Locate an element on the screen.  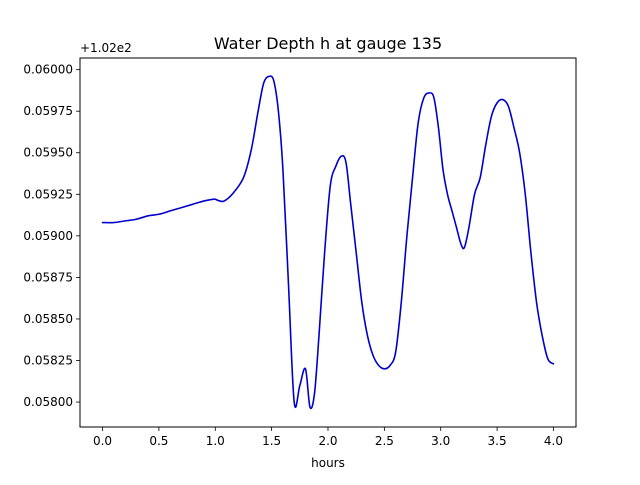
x-tick-label: 1.5 is located at coordinates (271, 441).